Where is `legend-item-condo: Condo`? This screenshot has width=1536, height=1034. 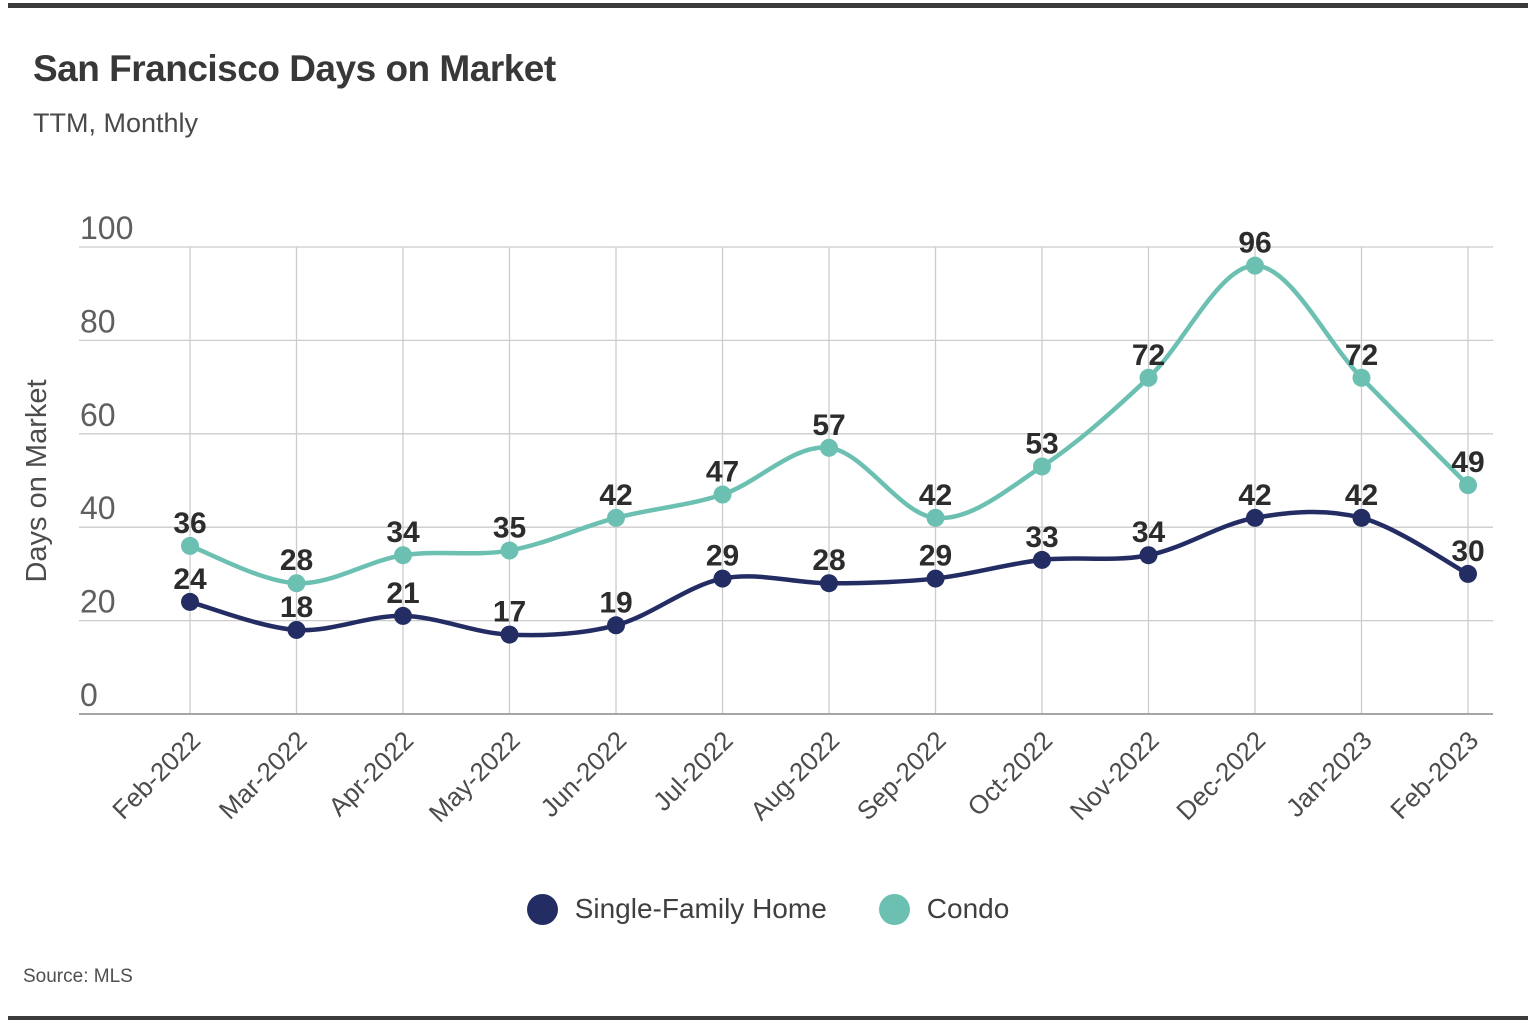 legend-item-condo: Condo is located at coordinates (944, 909).